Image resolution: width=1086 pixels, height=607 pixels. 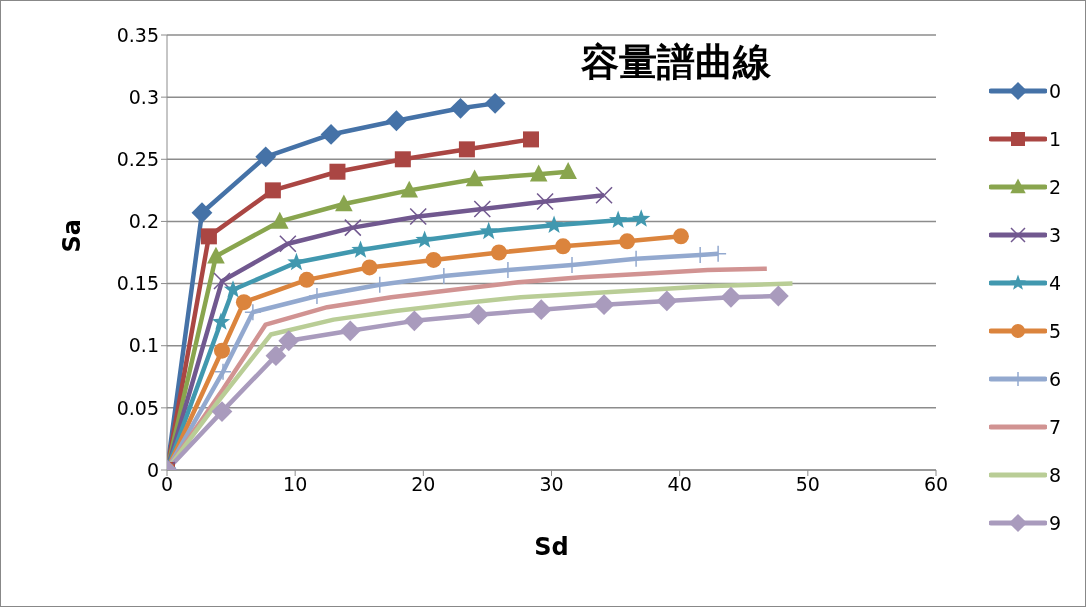 I want to click on legend-label: 6, so click(x=1055, y=379).